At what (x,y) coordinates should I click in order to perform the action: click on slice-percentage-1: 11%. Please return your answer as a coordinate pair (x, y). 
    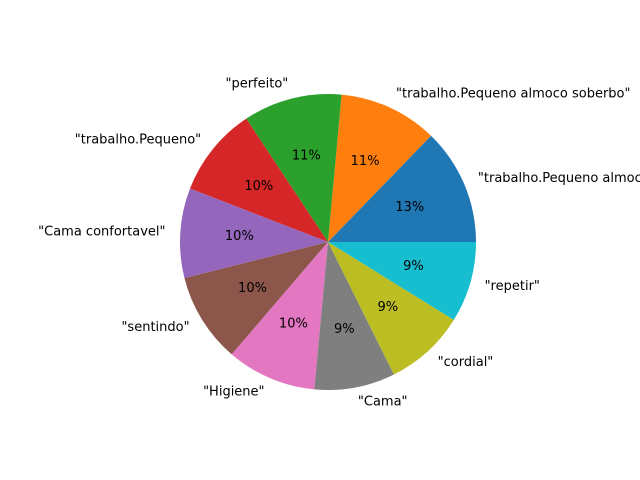
    Looking at the image, I should click on (365, 161).